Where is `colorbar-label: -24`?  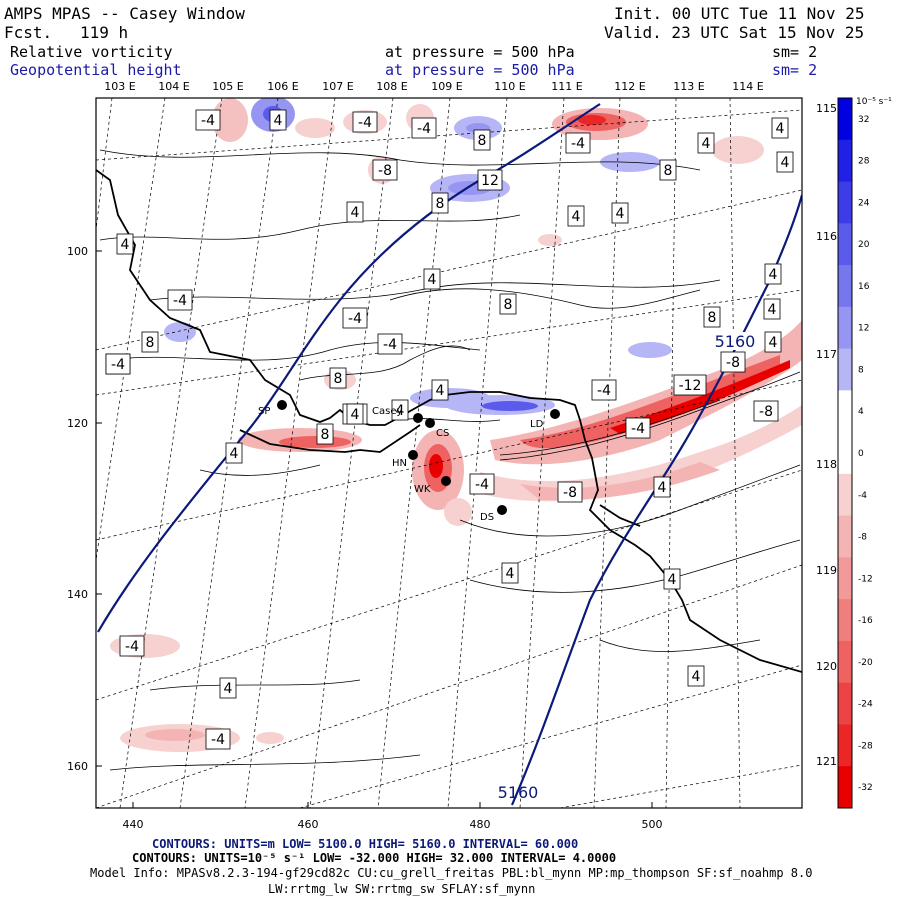
colorbar-label: -24 is located at coordinates (865, 705).